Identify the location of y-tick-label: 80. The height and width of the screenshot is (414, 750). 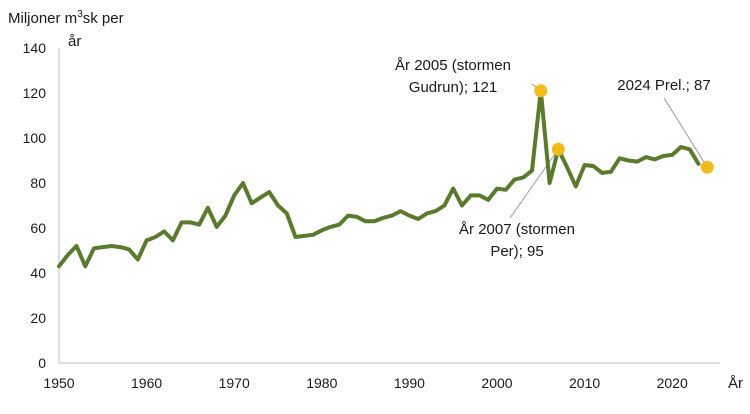
(38, 183).